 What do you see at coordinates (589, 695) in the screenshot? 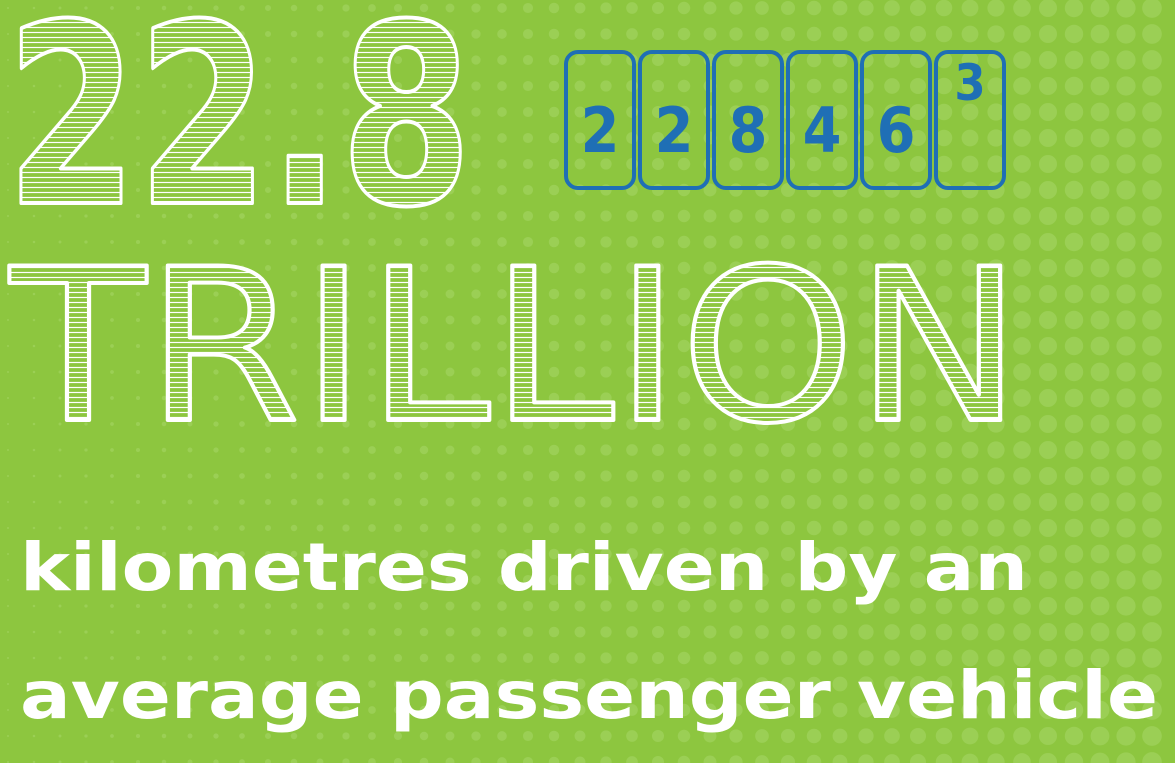
I see `caption-line: average passenger vehicle` at bounding box center [589, 695].